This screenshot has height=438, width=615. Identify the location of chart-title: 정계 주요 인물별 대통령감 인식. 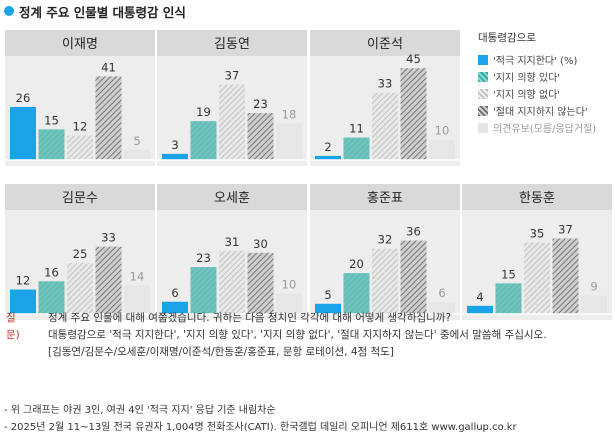
(95, 11).